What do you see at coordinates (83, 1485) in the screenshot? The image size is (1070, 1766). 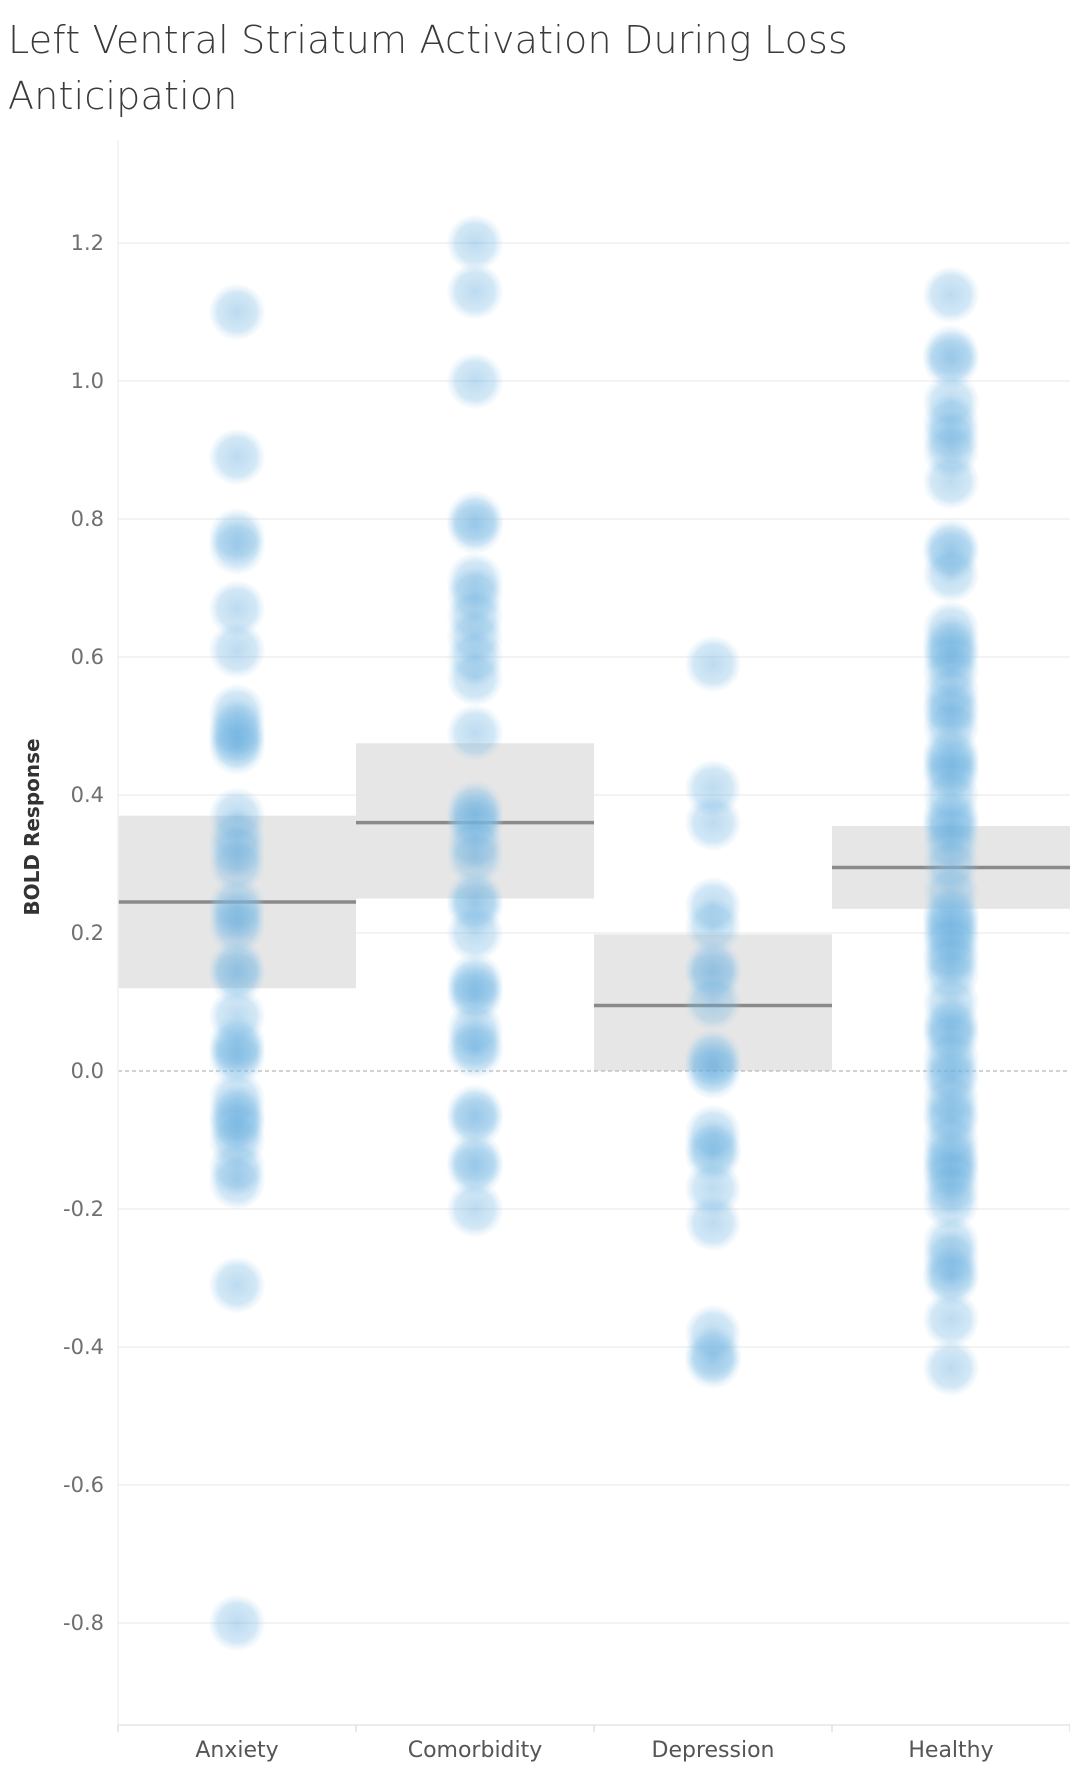 I see `y-tick-label: -0.6` at bounding box center [83, 1485].